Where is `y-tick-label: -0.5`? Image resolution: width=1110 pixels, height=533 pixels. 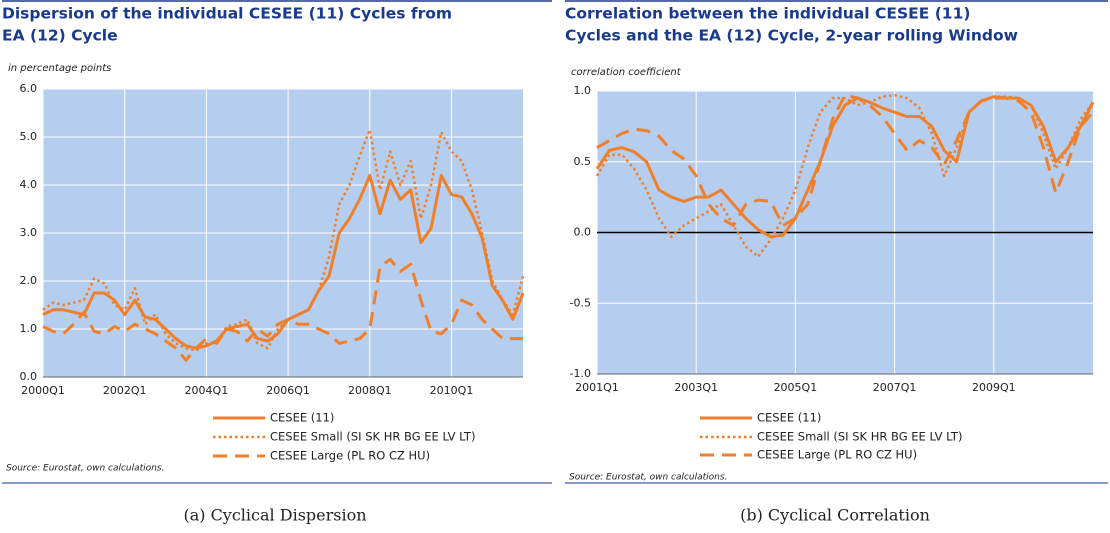 y-tick-label: -0.5 is located at coordinates (580, 302).